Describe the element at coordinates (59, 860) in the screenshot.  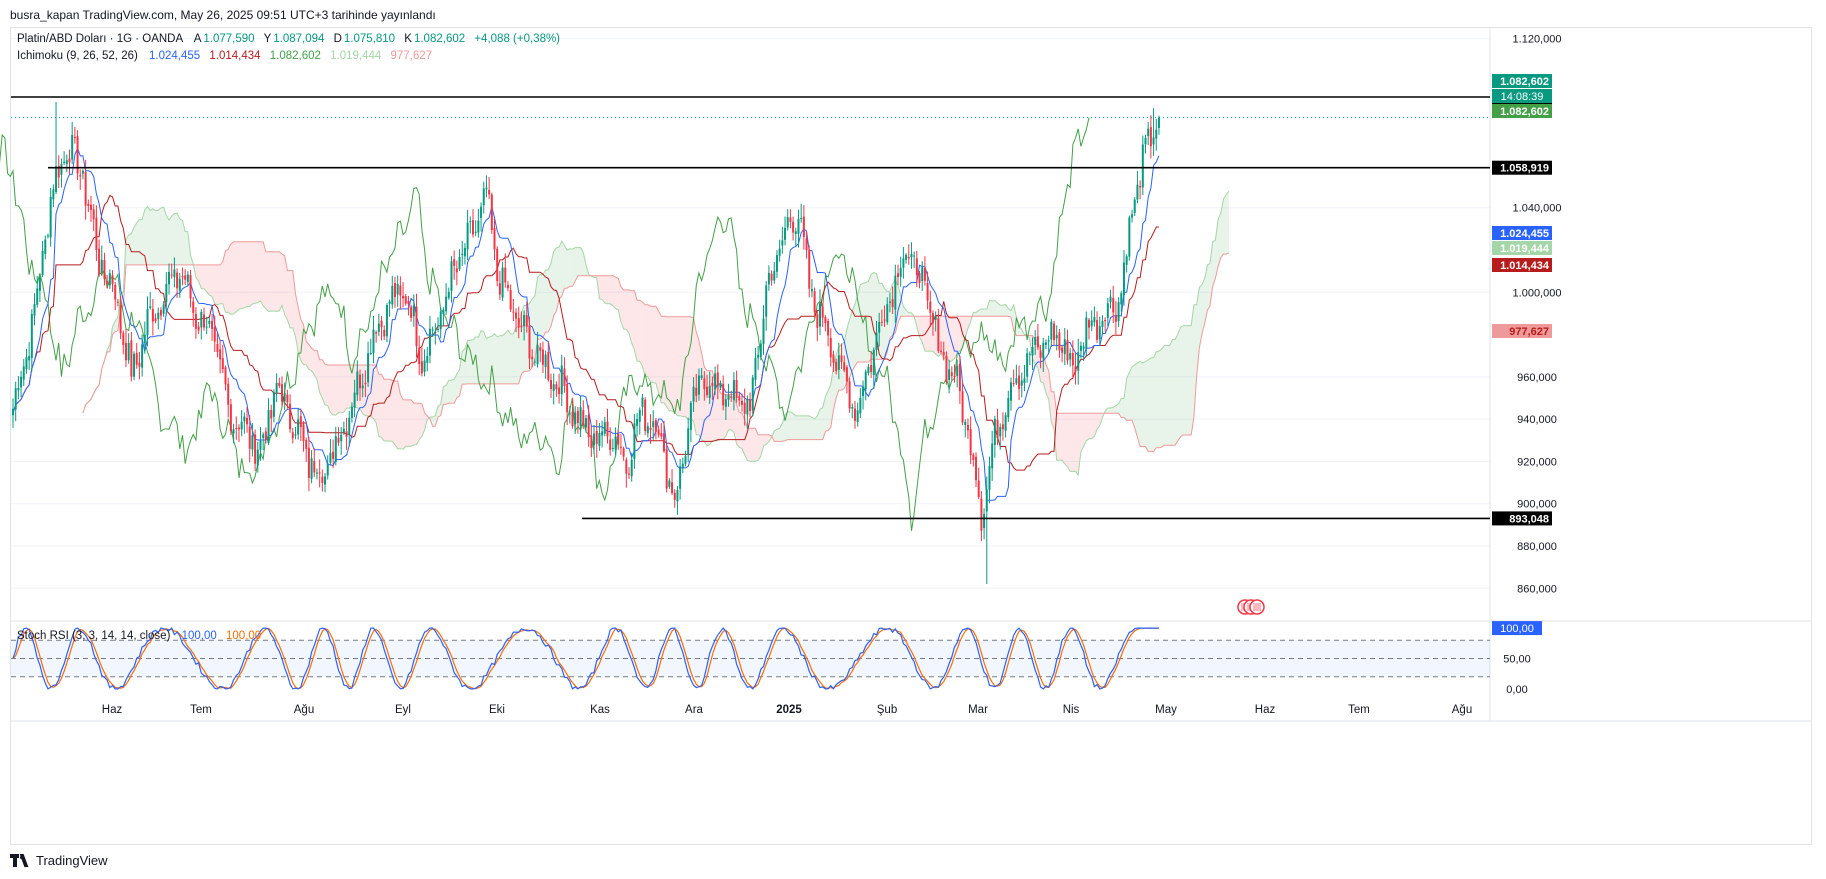
I see `tradingview-footer: TradingView` at that location.